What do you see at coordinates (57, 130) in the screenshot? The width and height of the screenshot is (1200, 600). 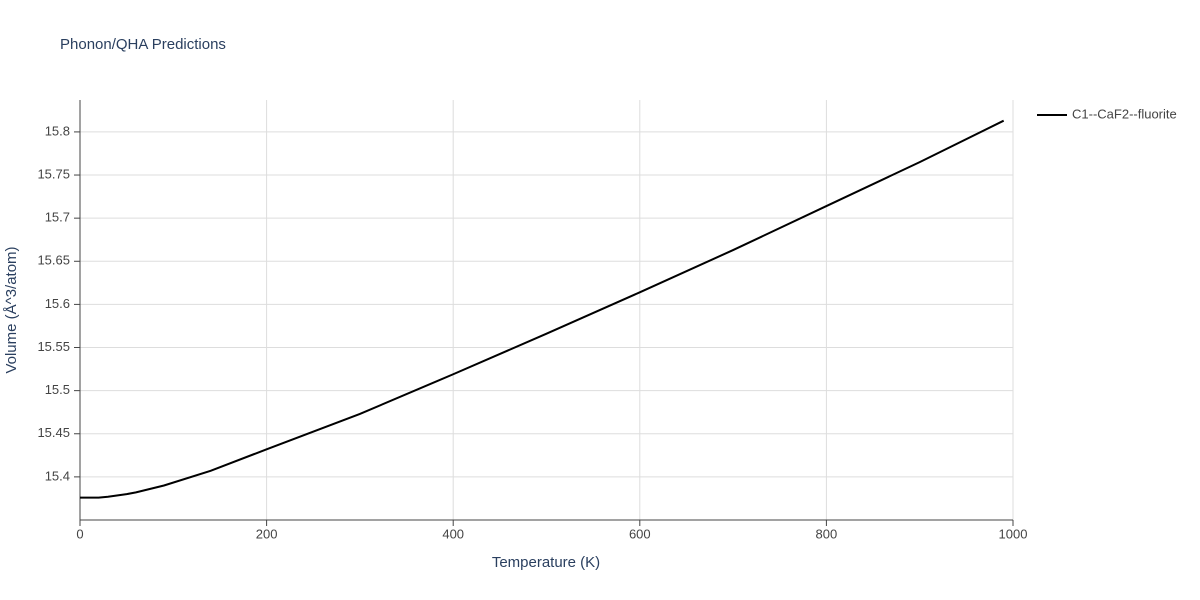 I see `y-tick-label: 15.8` at bounding box center [57, 130].